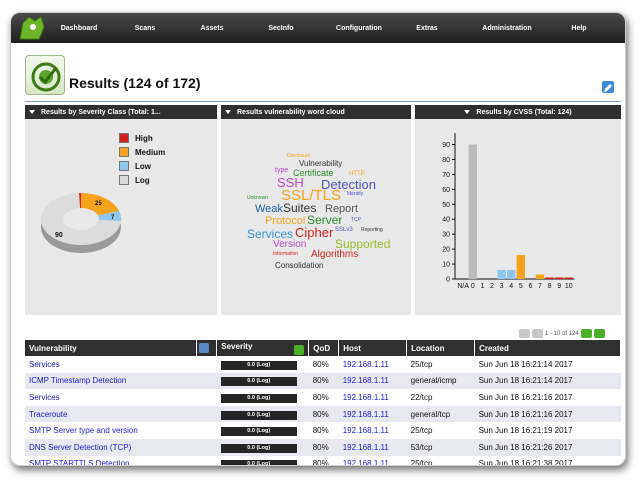 The width and height of the screenshot is (640, 480). I want to click on nav-dashboard: Dashboard, so click(79, 28).